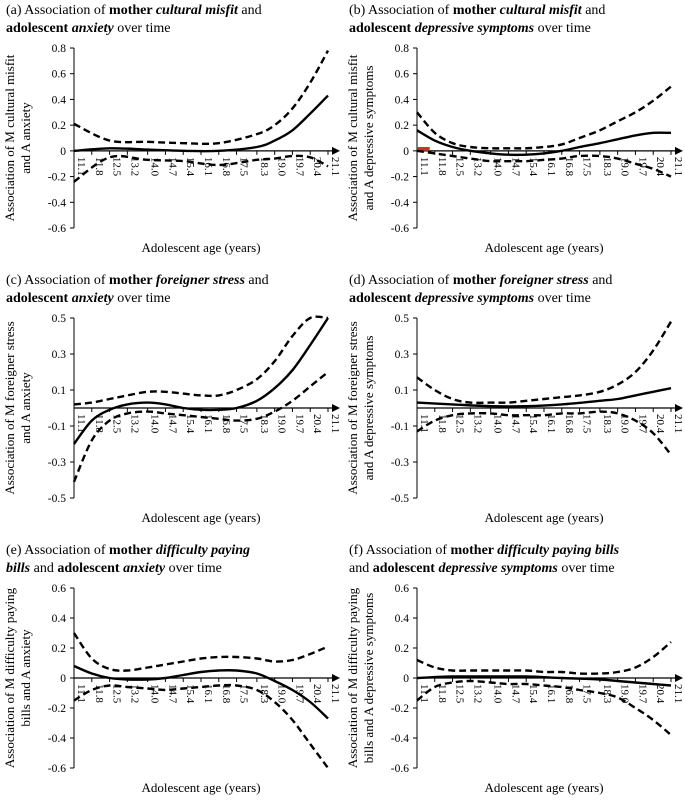 The height and width of the screenshot is (811, 685). What do you see at coordinates (400, 427) in the screenshot?
I see `y-tick-label: -0.1` at bounding box center [400, 427].